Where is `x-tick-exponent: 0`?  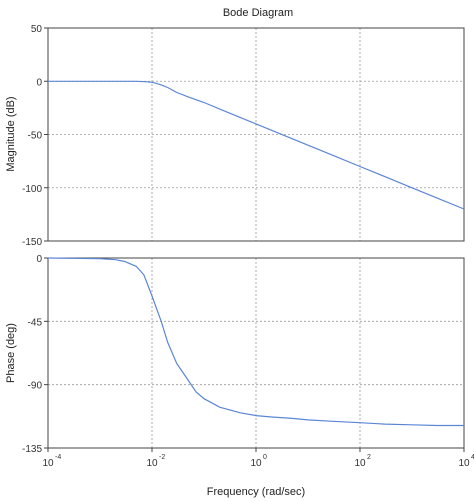
x-tick-exponent: 0 is located at coordinates (265, 457).